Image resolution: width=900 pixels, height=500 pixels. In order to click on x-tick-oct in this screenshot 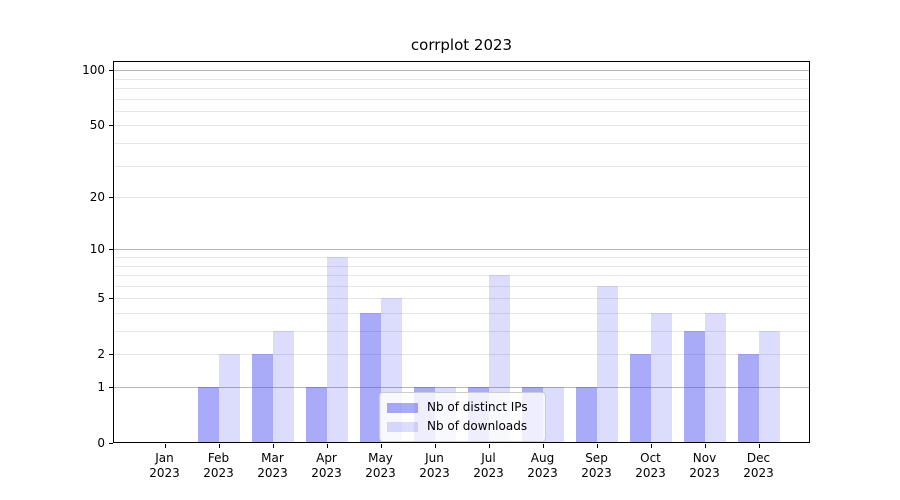, I will do `click(651, 446)`.